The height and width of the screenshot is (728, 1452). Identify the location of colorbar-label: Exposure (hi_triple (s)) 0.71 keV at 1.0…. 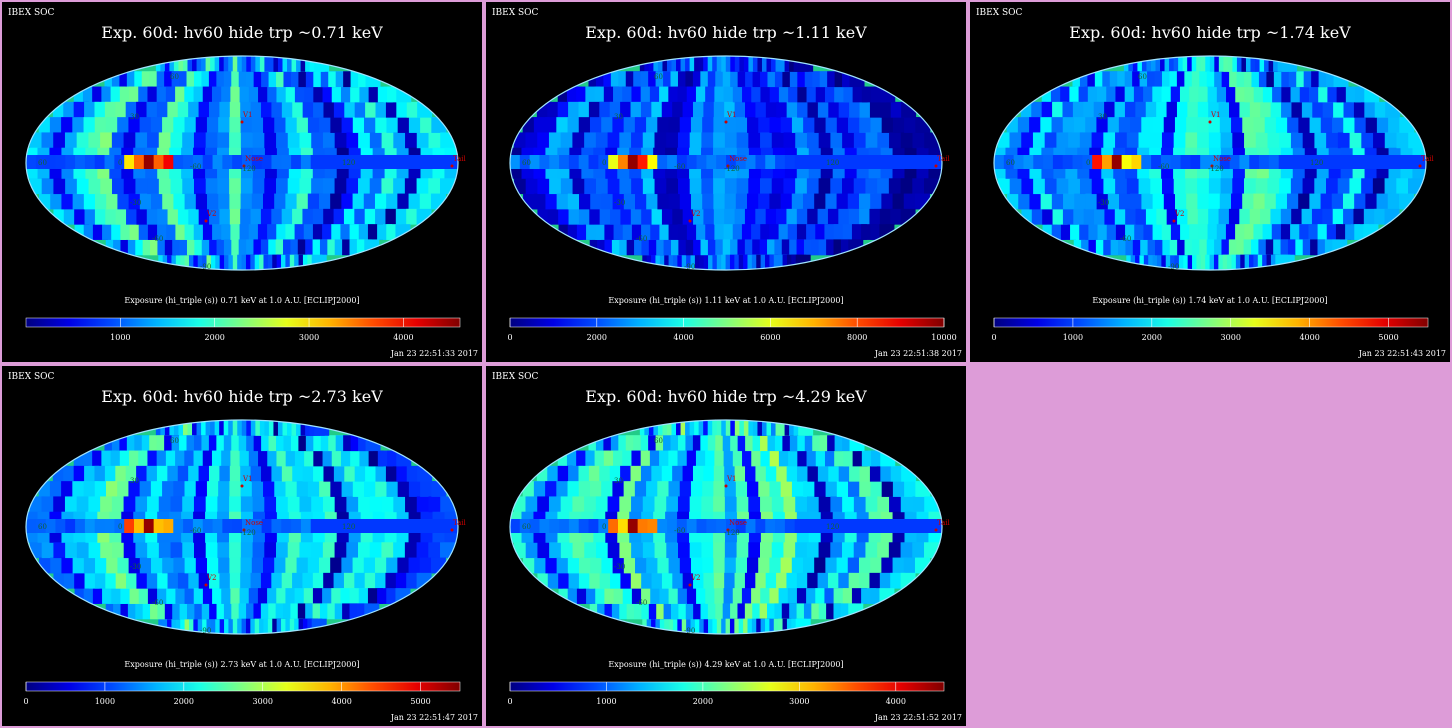
(241, 300).